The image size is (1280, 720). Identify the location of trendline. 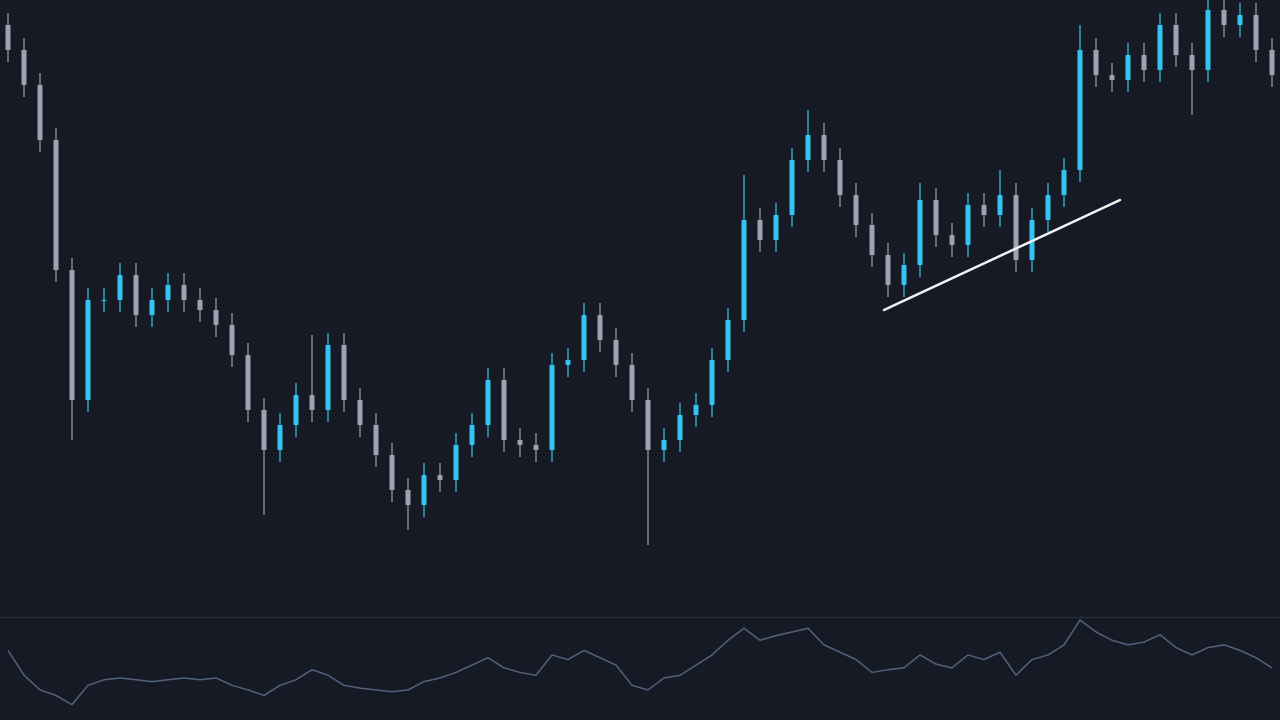
(1002, 255).